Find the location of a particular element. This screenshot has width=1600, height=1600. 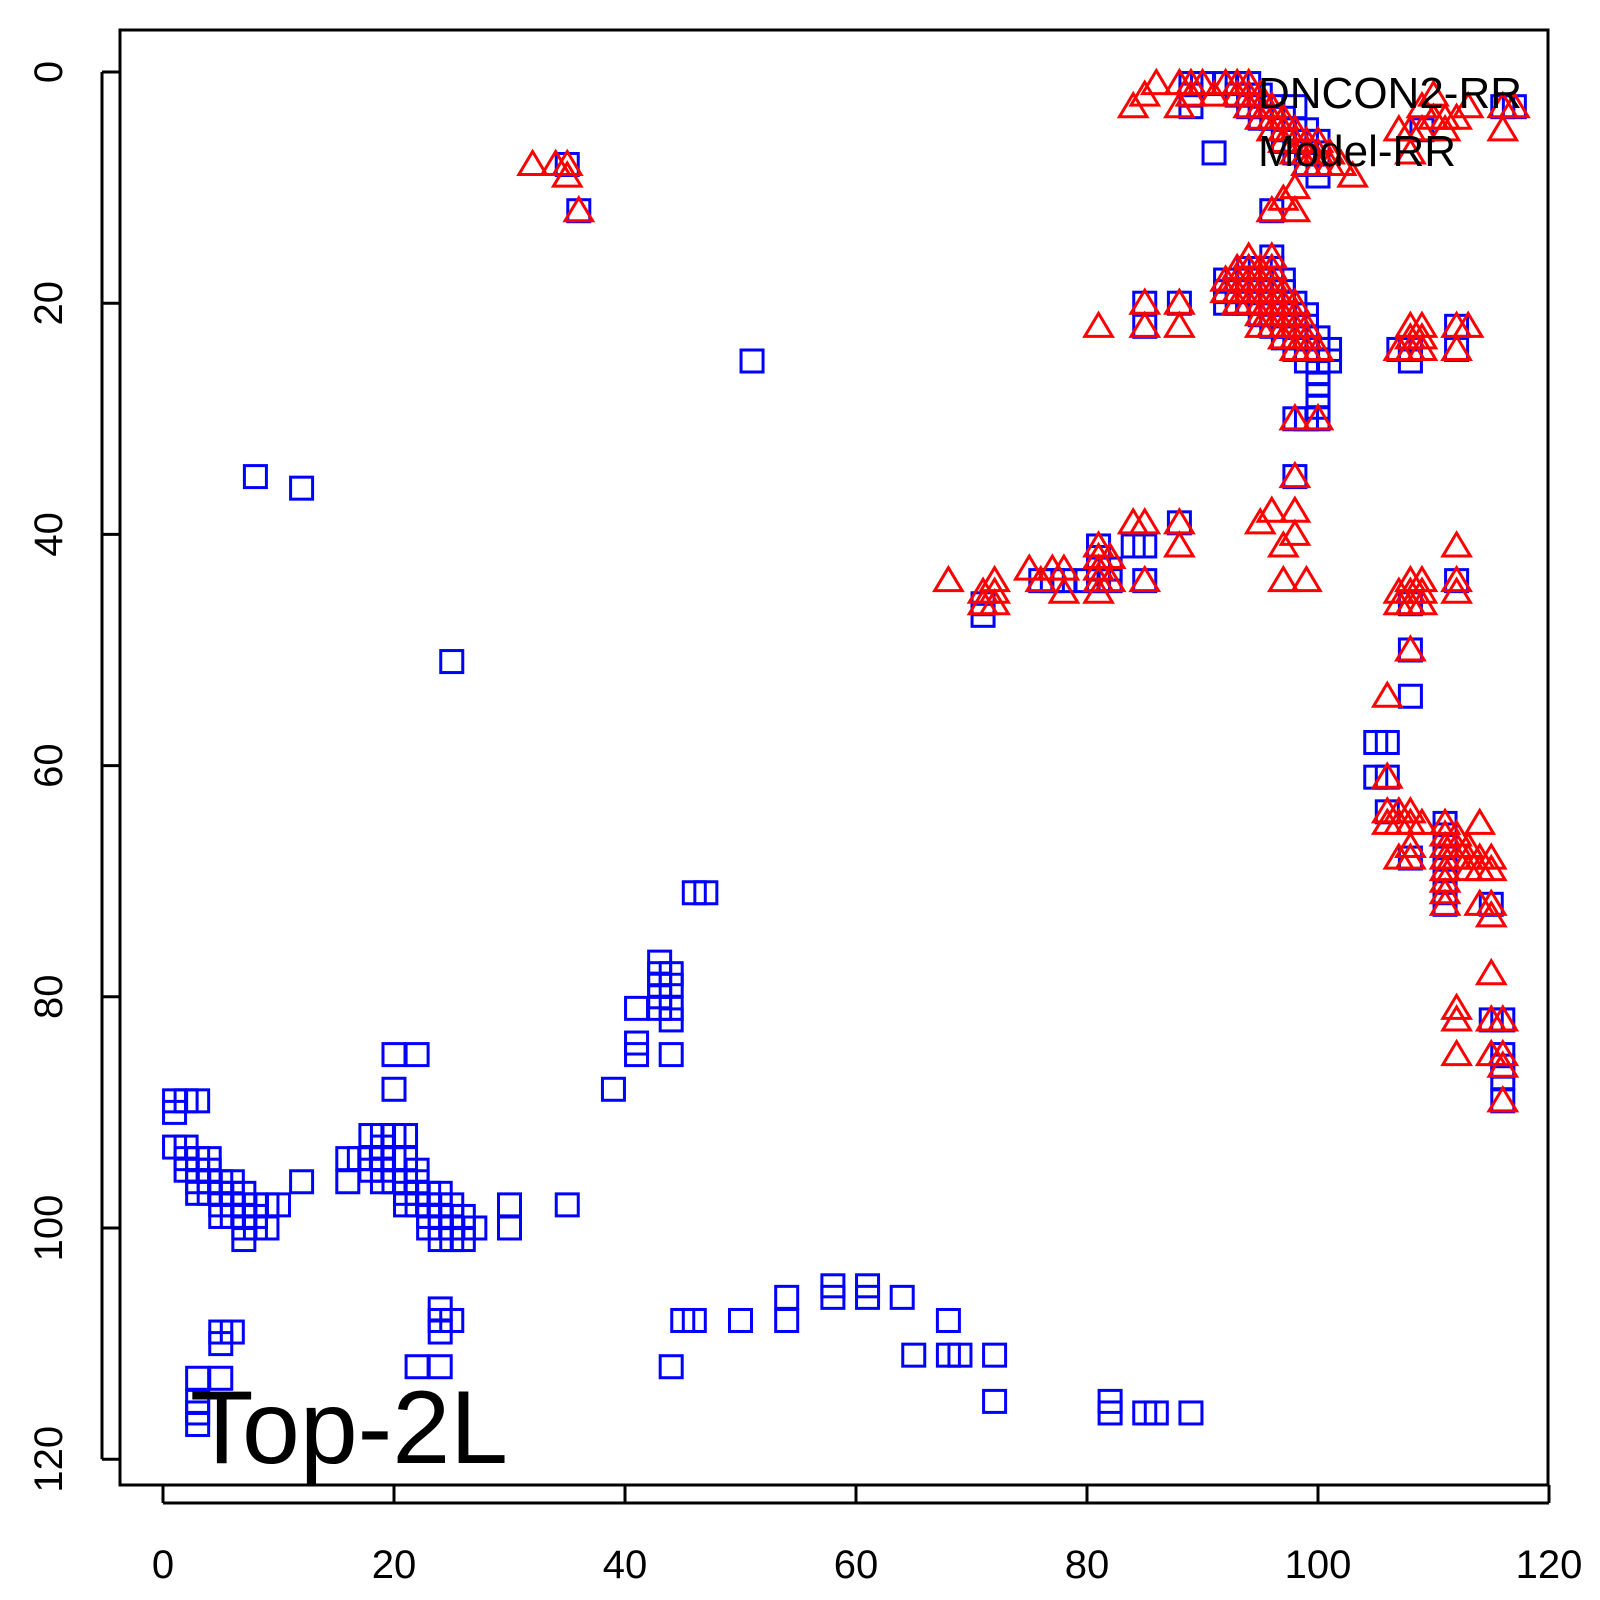

panel-annotation: Top-2L is located at coordinates (349, 1428).